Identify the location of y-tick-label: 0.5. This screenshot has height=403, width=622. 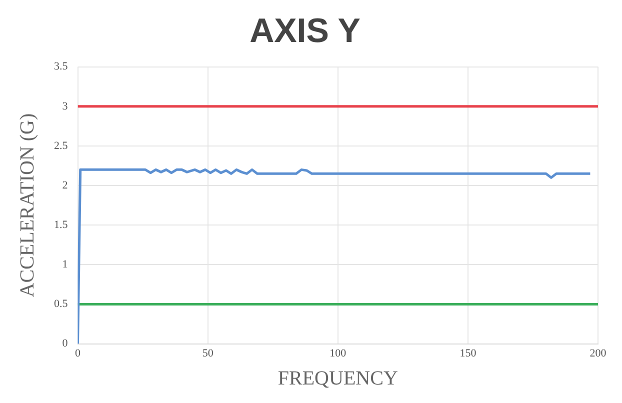
(61, 304).